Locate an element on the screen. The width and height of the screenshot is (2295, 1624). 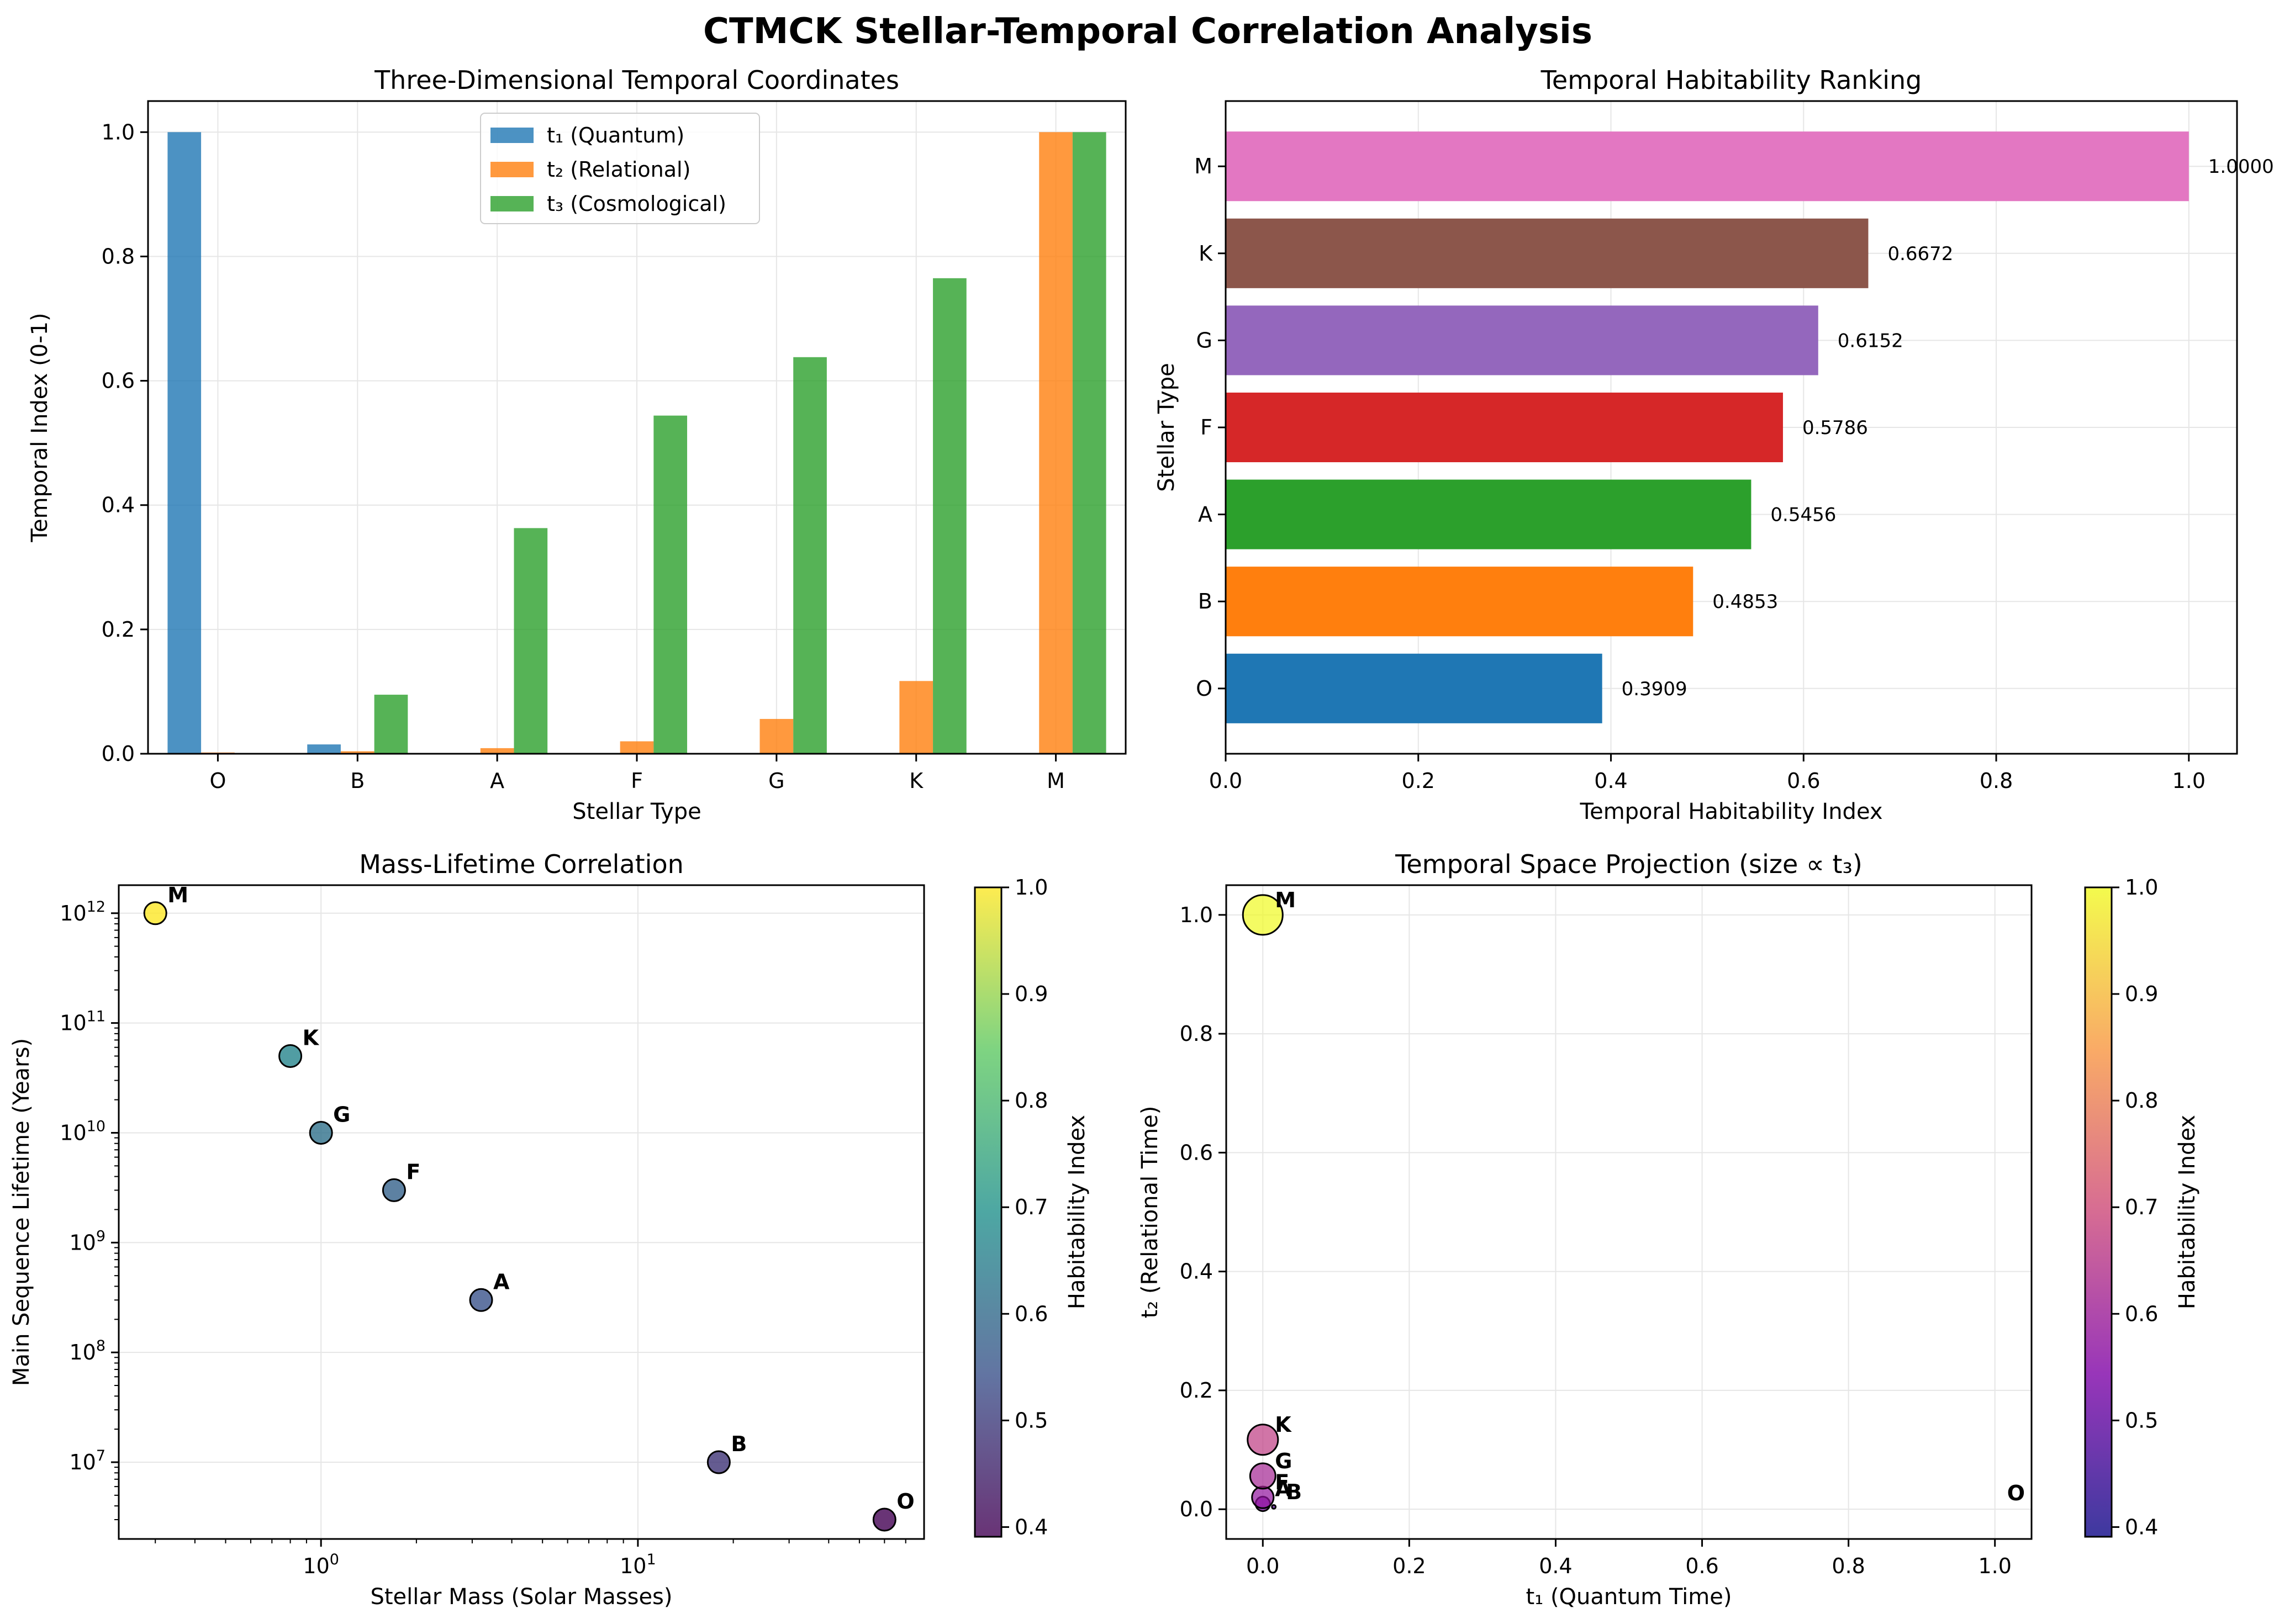
y-tick-label: 10¹⁰ is located at coordinates (82, 1131).